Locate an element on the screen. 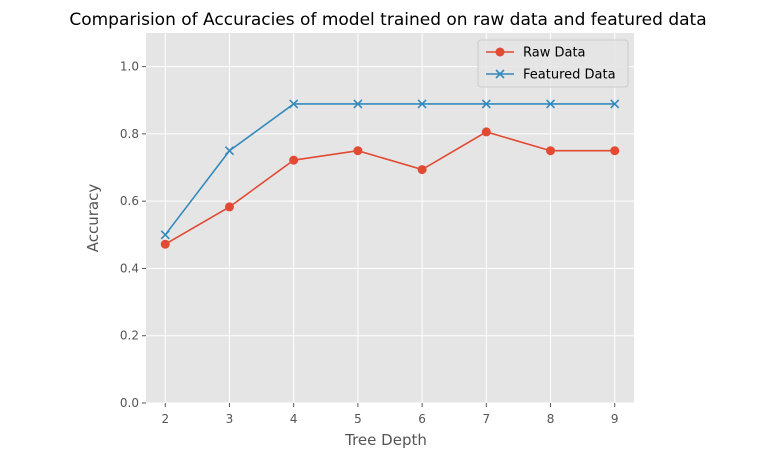 This screenshot has height=460, width=773. x-tick-label: 4 is located at coordinates (294, 419).